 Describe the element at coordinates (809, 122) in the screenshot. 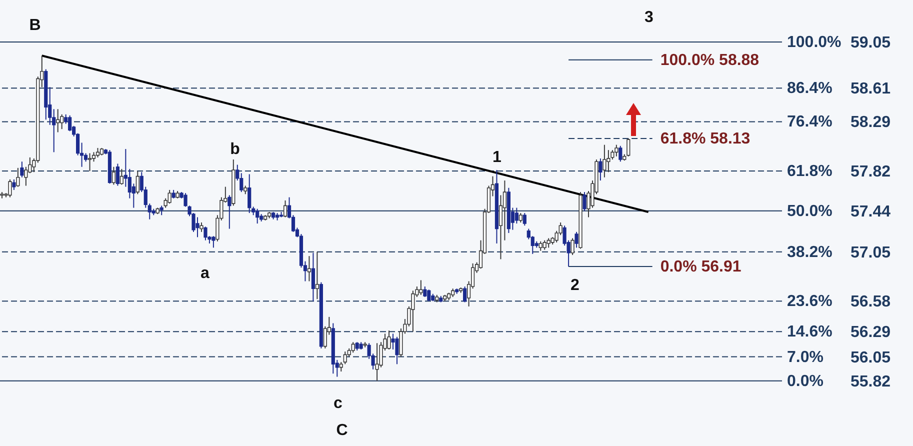

I see `text: 76.4%` at that location.